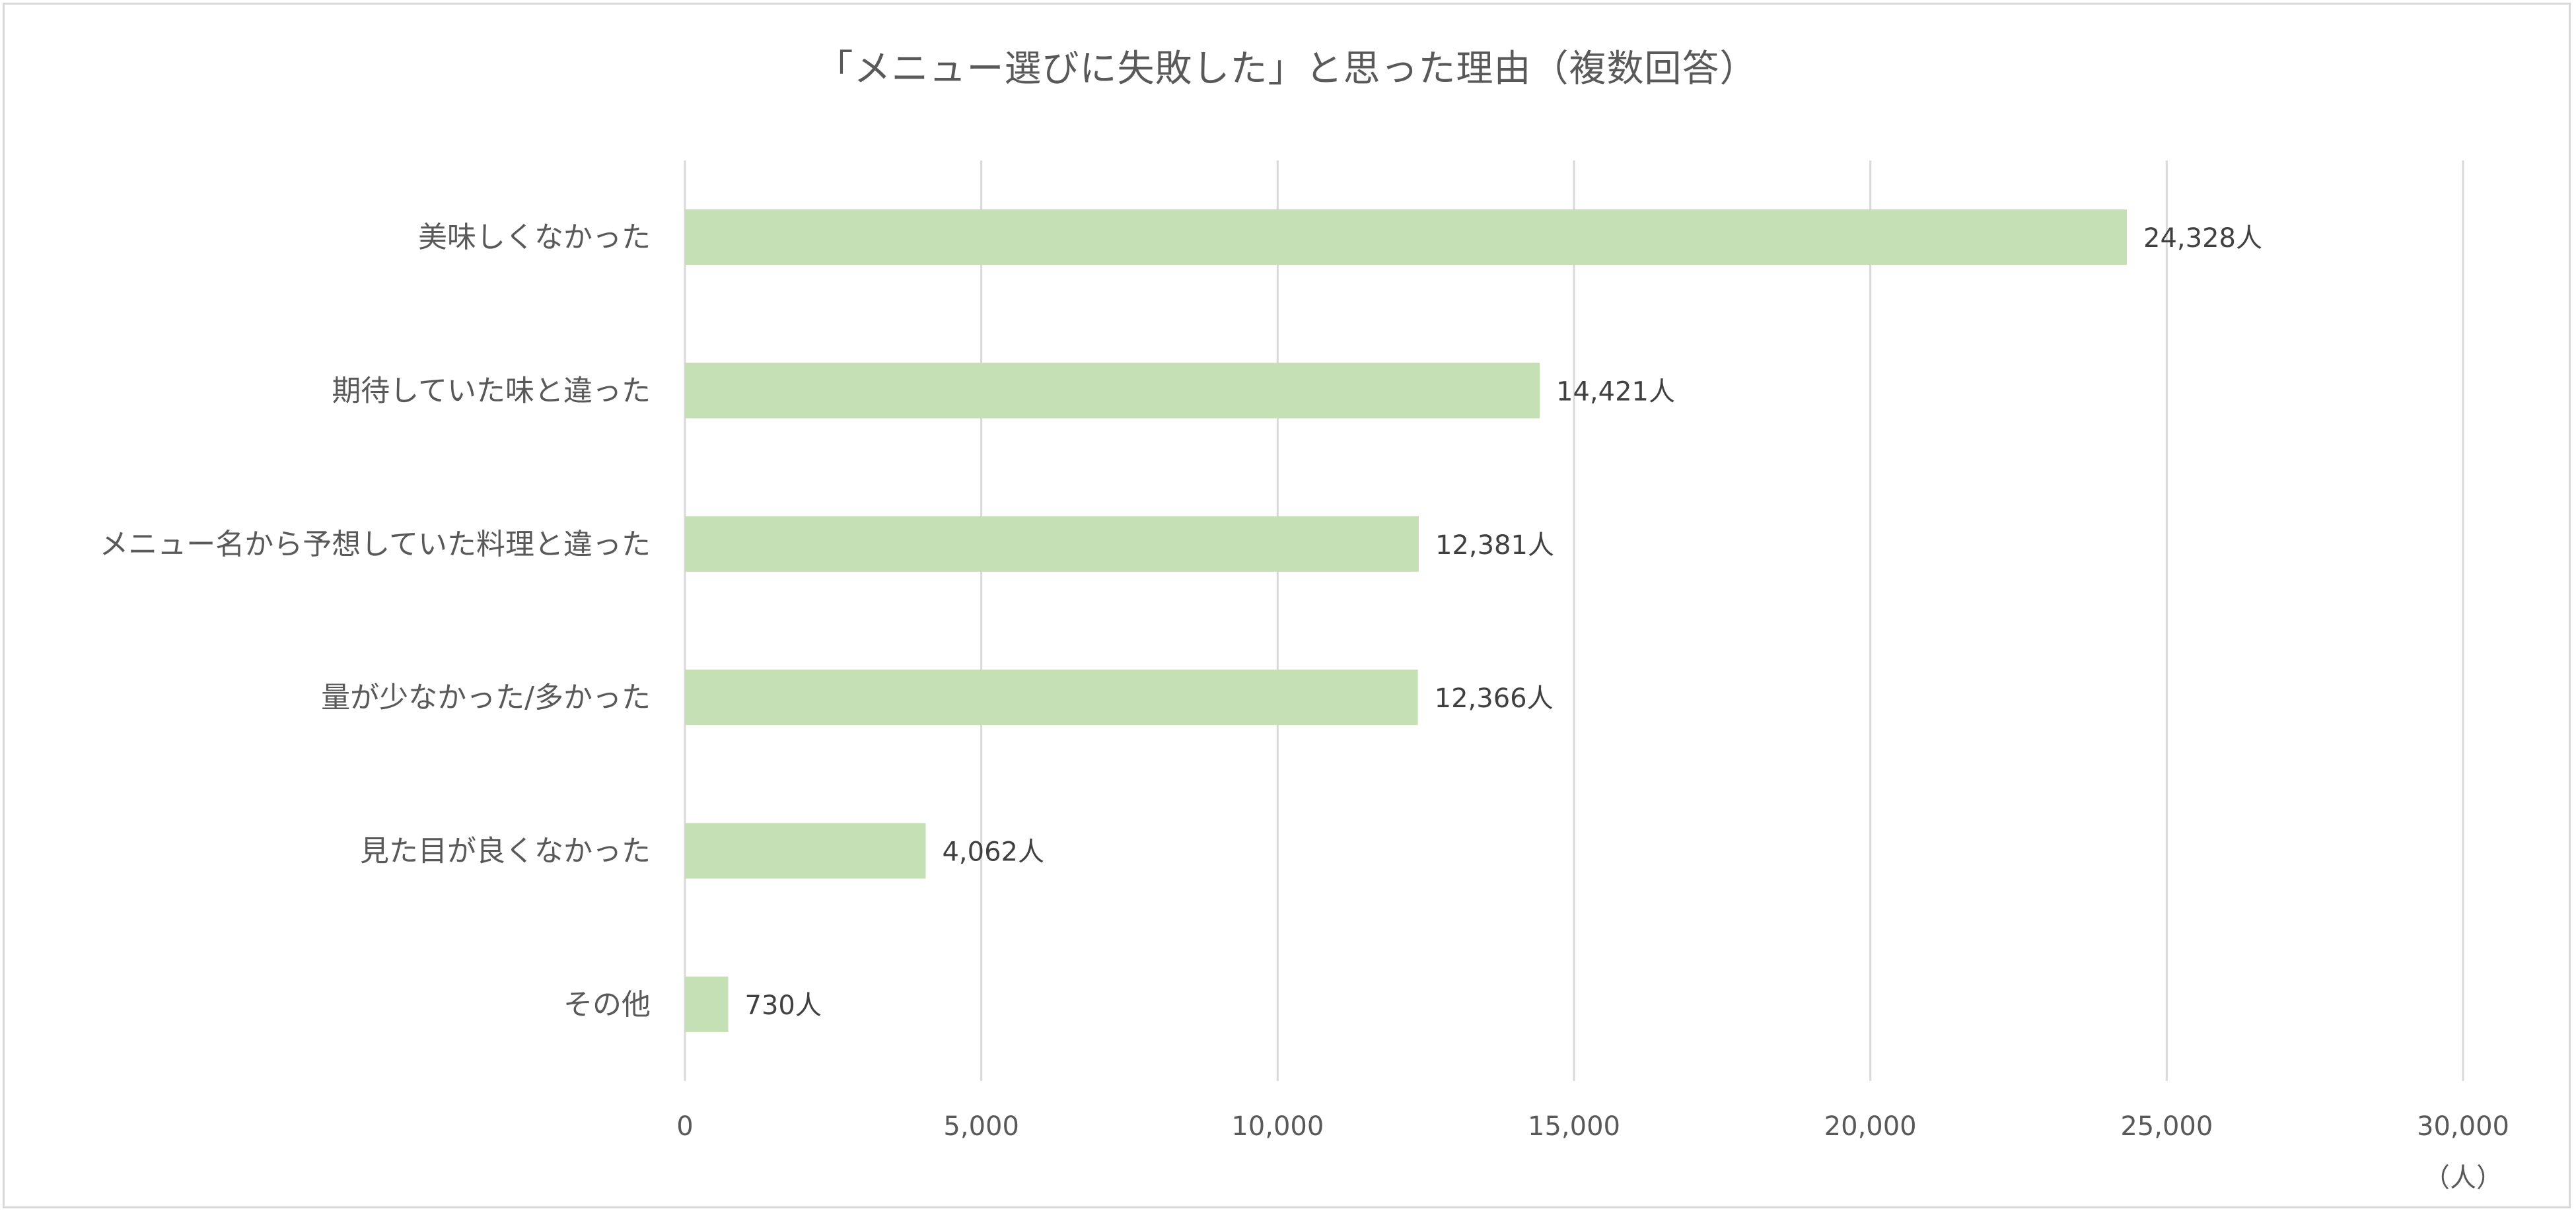 The width and height of the screenshot is (2576, 1213). Describe the element at coordinates (2463, 1178) in the screenshot. I see `x-axis-unit-label: （人）` at that location.